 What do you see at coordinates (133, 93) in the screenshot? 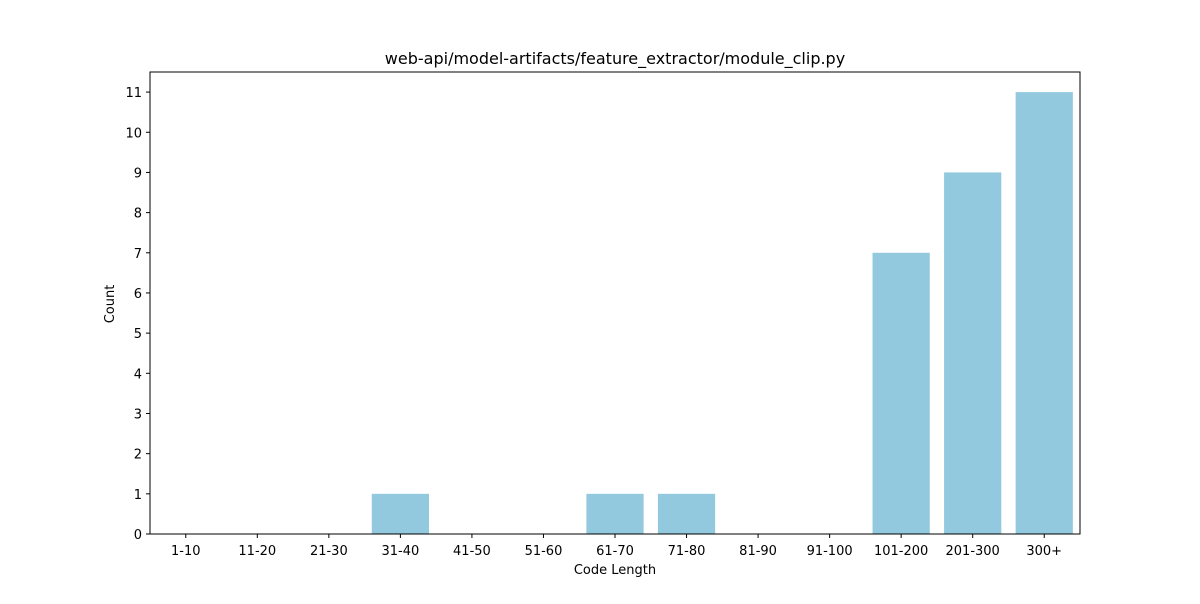
I see `y-tick-label: 11` at bounding box center [133, 93].